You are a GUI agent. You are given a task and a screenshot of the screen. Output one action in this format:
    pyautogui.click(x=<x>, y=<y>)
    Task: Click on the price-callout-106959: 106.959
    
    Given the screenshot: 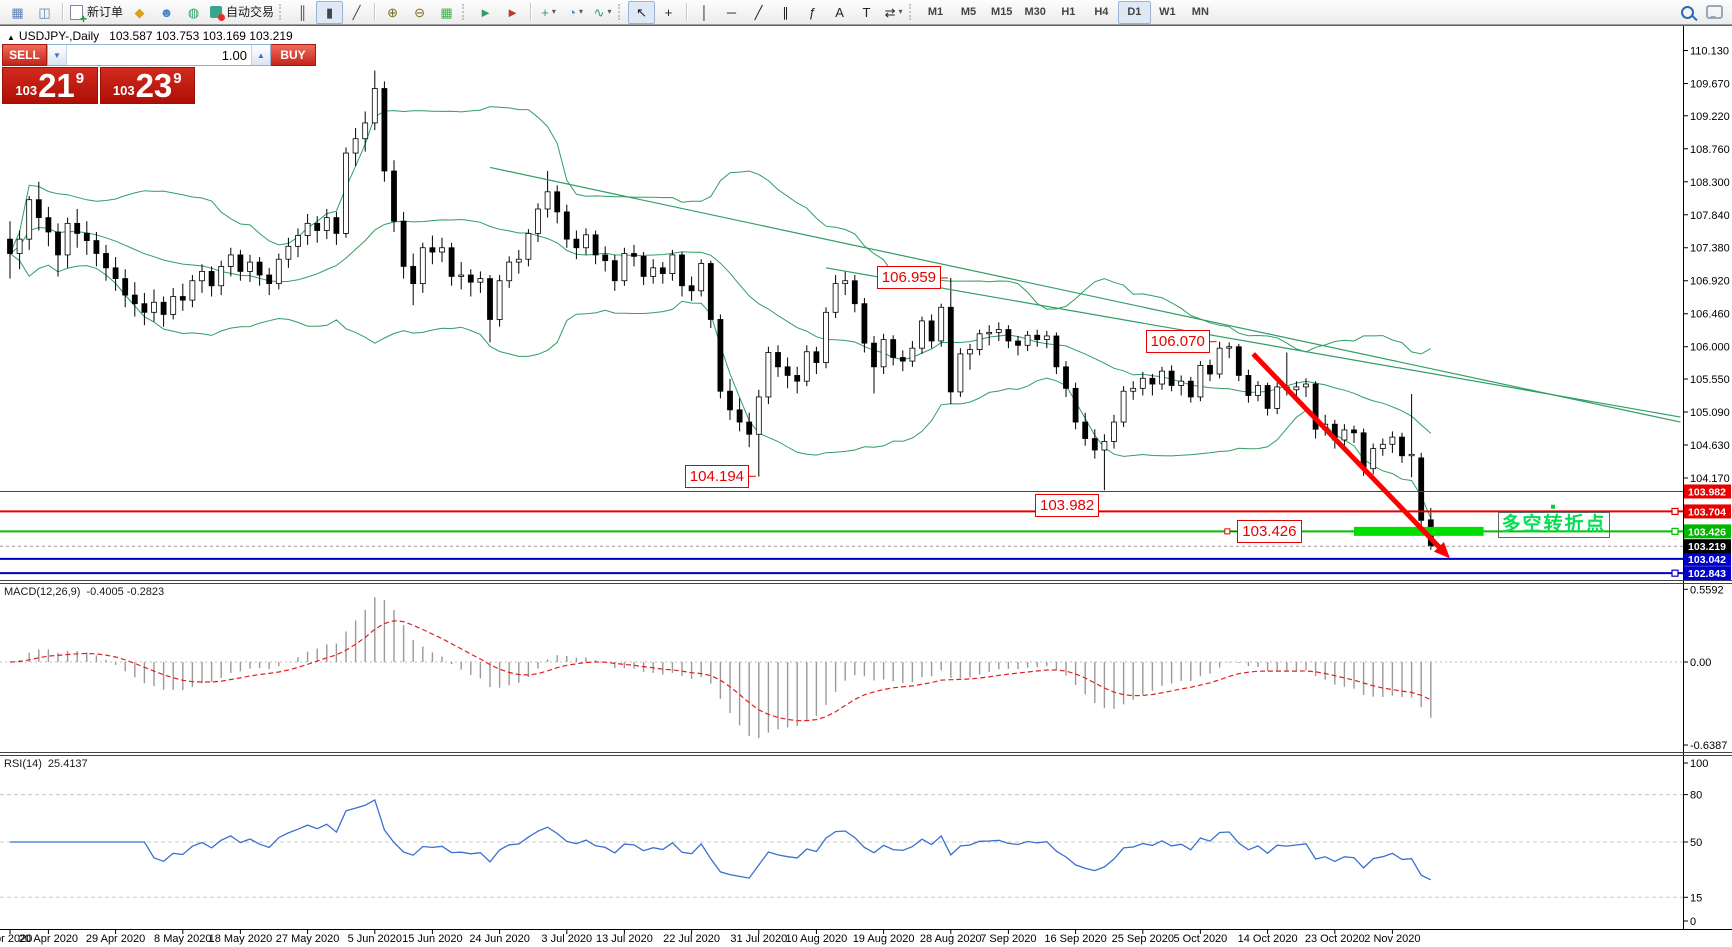 What is the action you would take?
    pyautogui.click(x=909, y=278)
    